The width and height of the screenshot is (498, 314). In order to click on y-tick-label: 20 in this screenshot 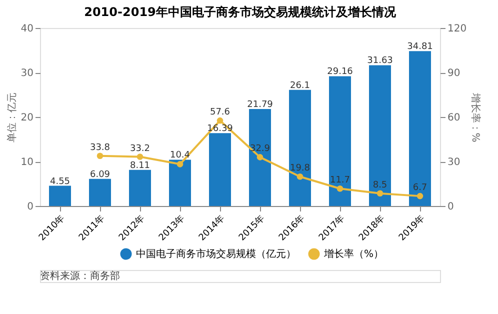, I will do `click(27, 118)`.